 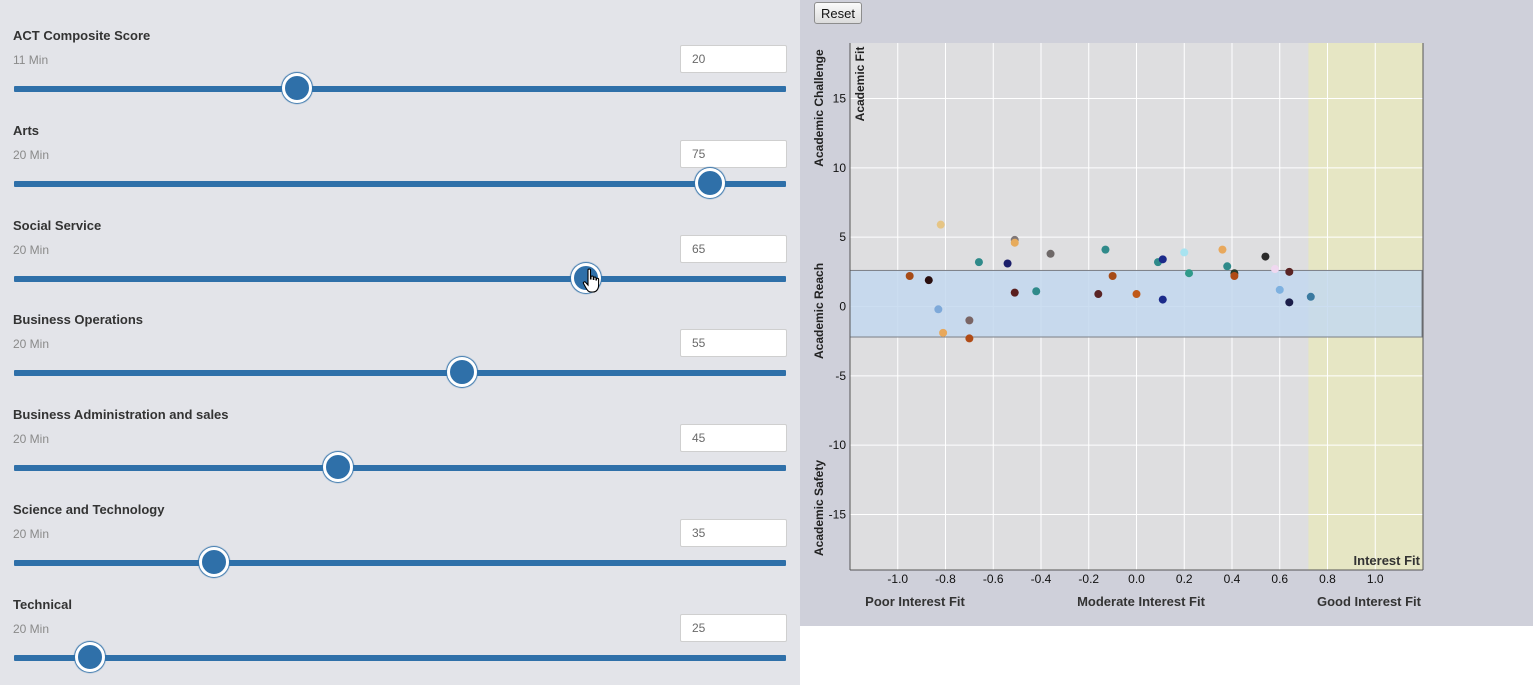 I want to click on moderate-interest-fit-label: Moderate Interest Fit, so click(x=1141, y=601).